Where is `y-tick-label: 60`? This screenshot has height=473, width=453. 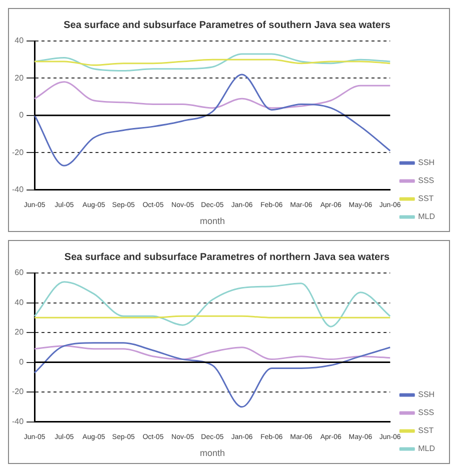
y-tick-label: 60 is located at coordinates (19, 273).